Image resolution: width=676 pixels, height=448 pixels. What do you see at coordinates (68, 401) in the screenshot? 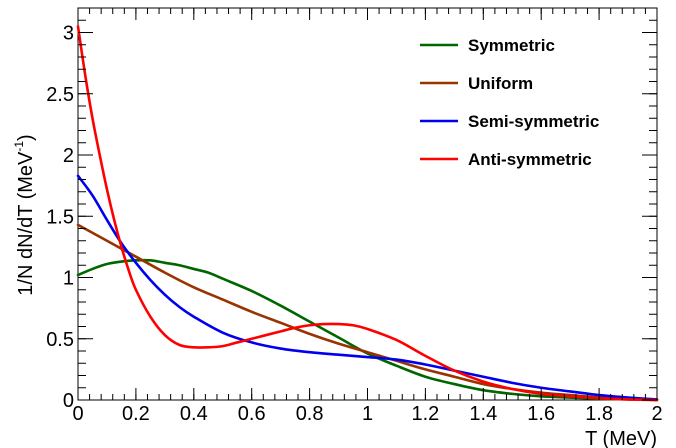
I see `y-tick-label: 0` at bounding box center [68, 401].